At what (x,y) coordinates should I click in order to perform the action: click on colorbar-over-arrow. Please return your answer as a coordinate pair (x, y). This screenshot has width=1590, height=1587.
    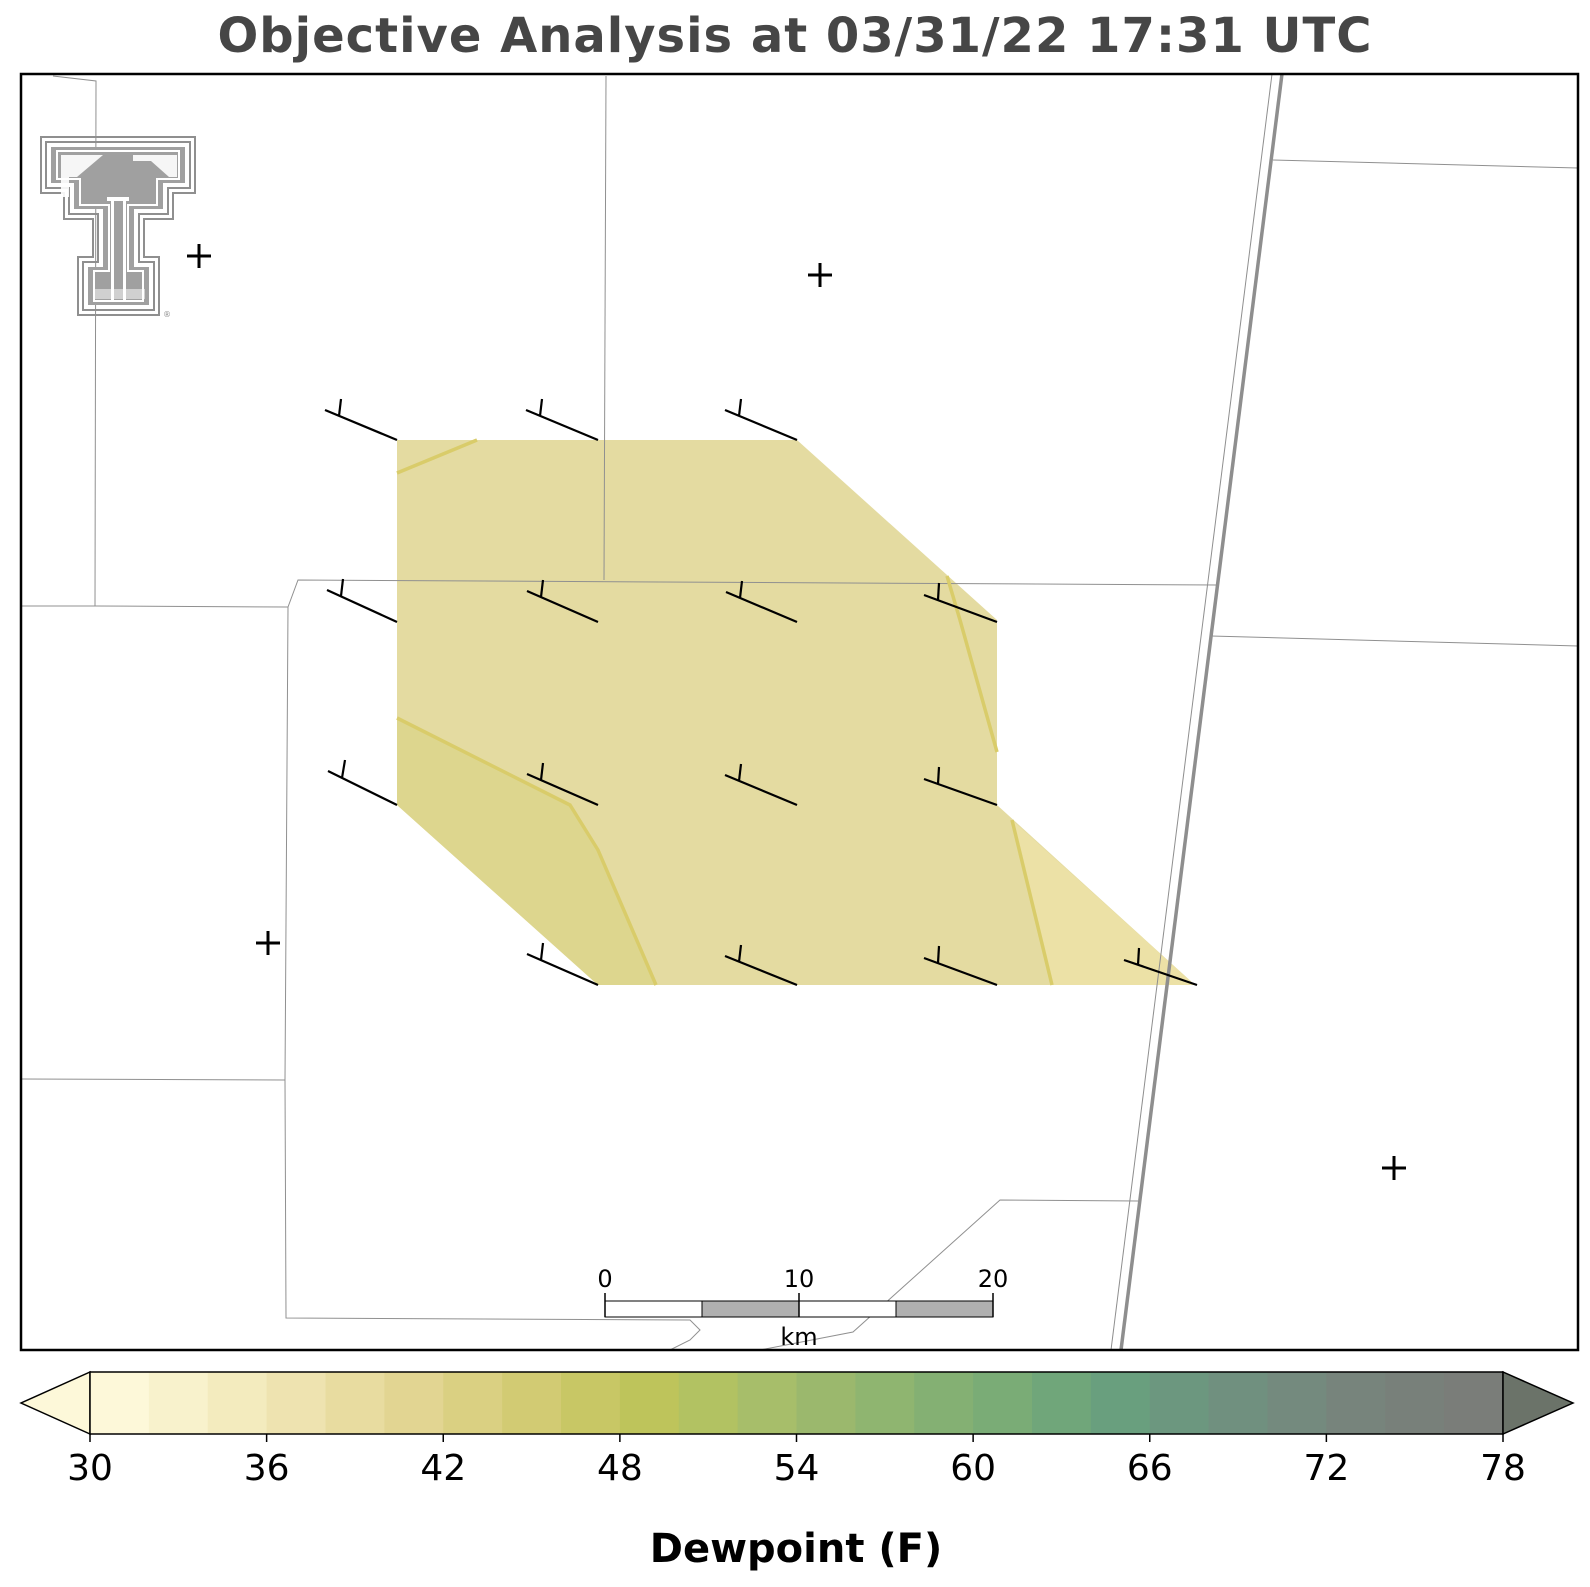
    Looking at the image, I should click on (1538, 1403).